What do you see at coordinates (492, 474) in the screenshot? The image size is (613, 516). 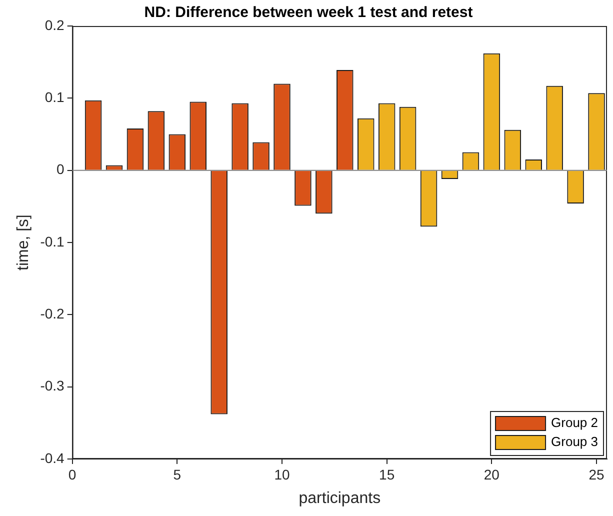 I see `x-tick-label: 20` at bounding box center [492, 474].